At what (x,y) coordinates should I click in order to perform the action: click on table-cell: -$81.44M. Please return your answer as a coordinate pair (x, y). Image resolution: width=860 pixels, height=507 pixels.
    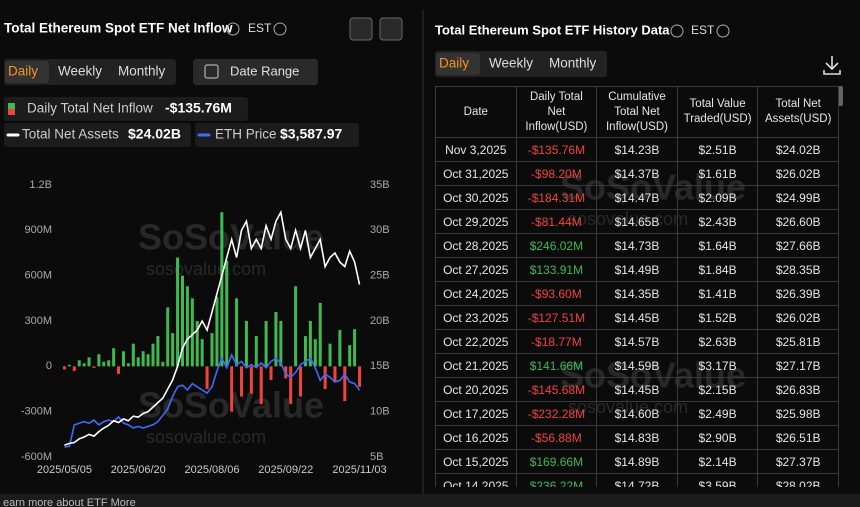
    Looking at the image, I should click on (556, 221).